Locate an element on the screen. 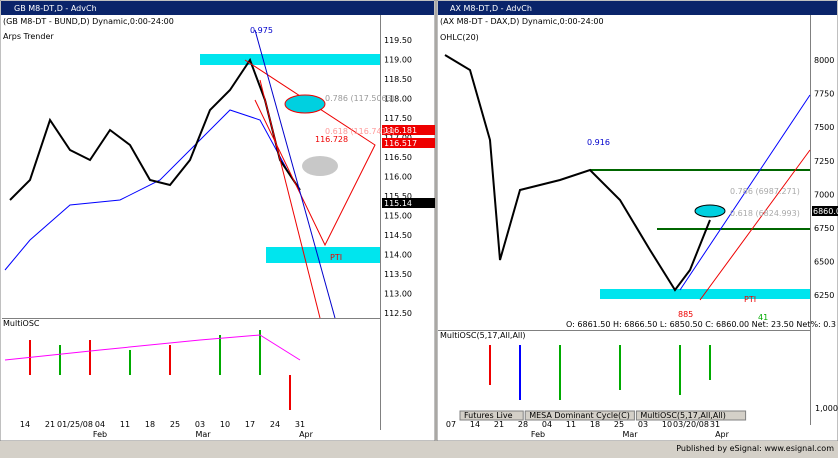 This screenshot has width=838, height=458. annotation: 116.728 is located at coordinates (331, 139).